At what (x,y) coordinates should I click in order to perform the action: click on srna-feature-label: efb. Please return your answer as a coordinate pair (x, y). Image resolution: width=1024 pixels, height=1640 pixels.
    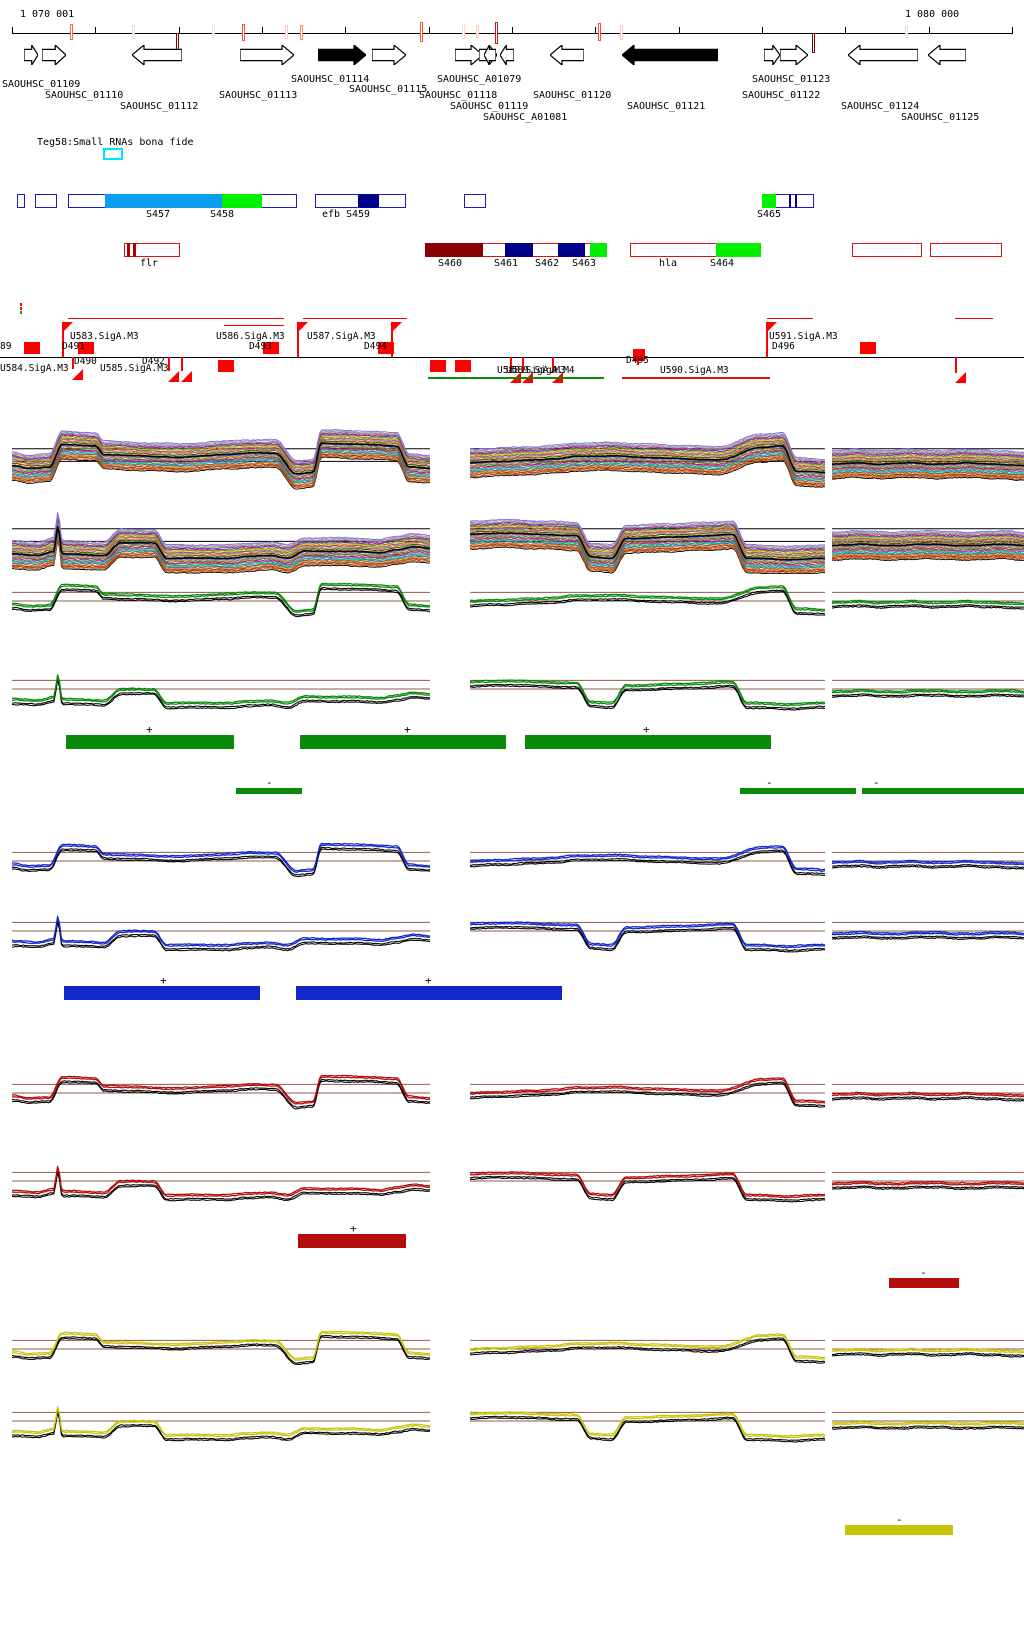
    Looking at the image, I should click on (331, 214).